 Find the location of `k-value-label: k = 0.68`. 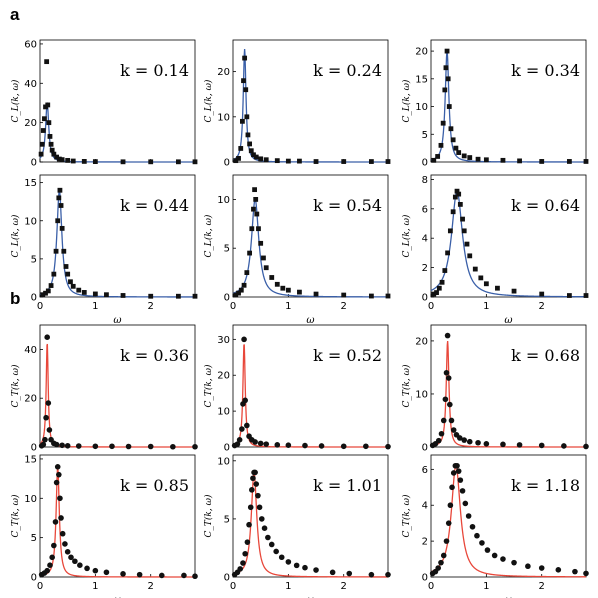

k-value-label: k = 0.68 is located at coordinates (545, 355).